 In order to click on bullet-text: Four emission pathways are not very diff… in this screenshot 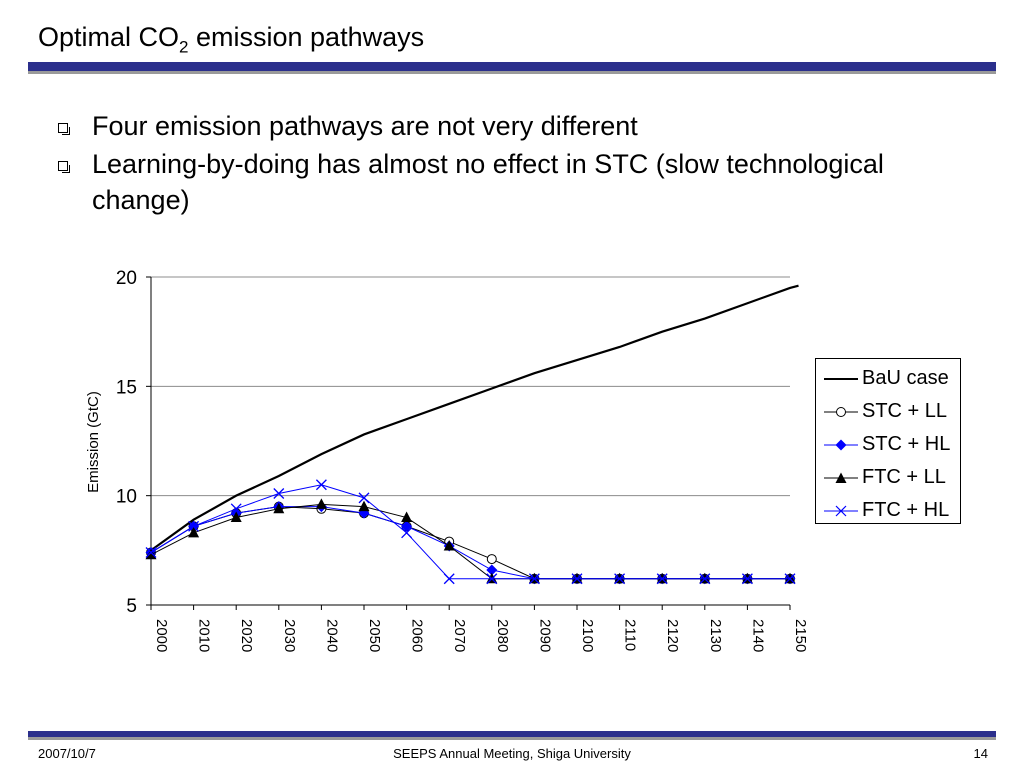, I will do `click(365, 126)`.